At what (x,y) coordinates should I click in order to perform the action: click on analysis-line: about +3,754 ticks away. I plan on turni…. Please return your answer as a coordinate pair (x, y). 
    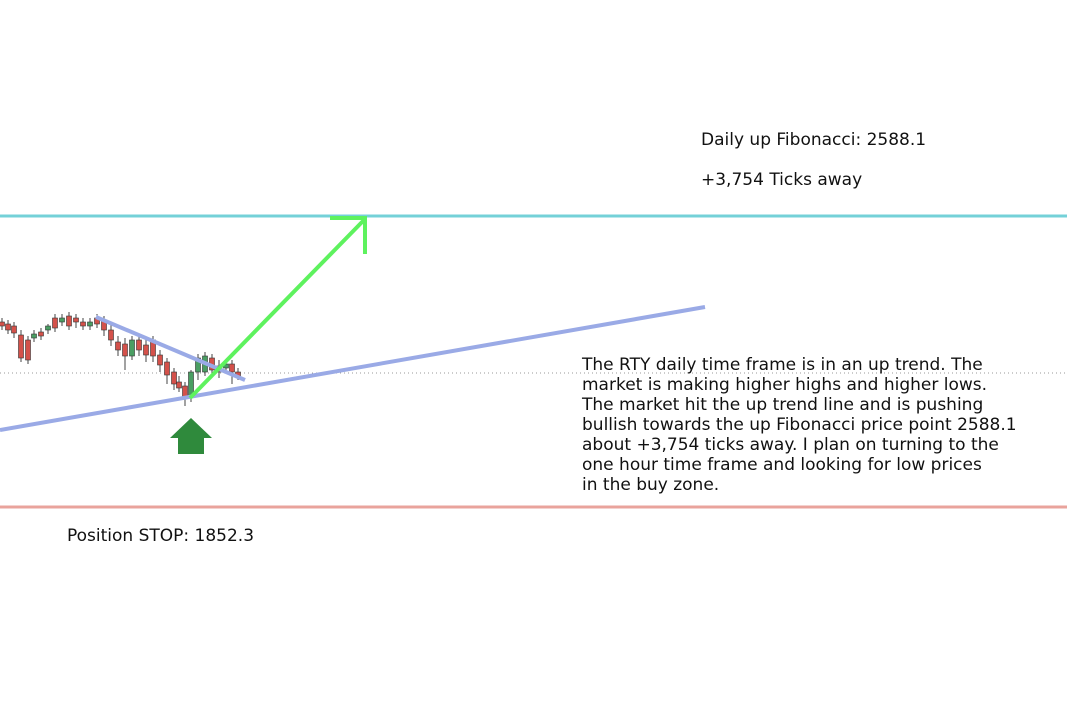
    Looking at the image, I should click on (790, 445).